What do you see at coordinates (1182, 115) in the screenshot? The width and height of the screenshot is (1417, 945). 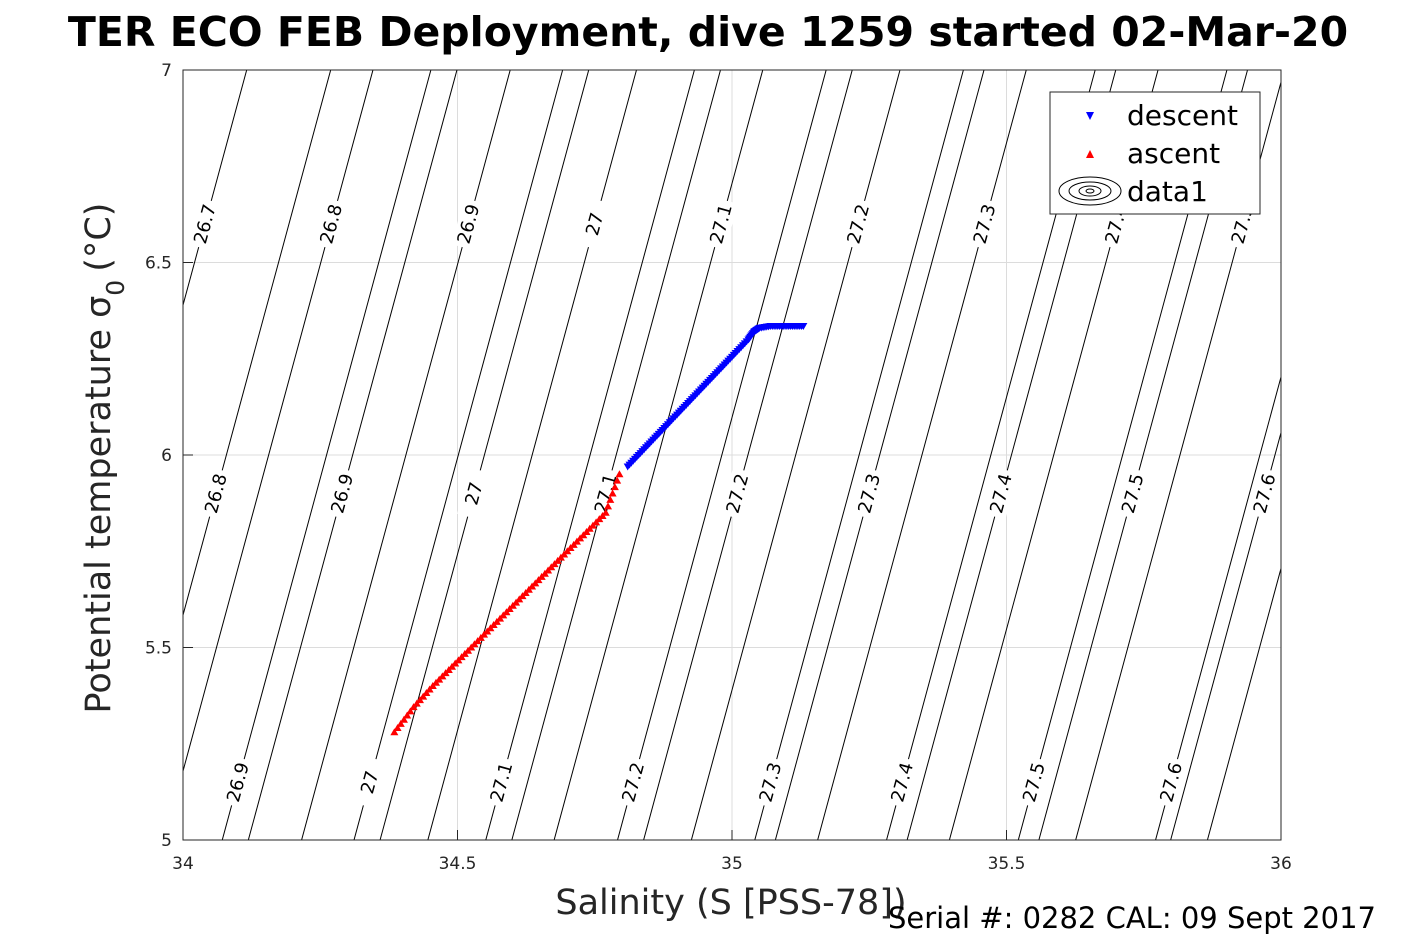 I see `legend-label-descent: descent` at bounding box center [1182, 115].